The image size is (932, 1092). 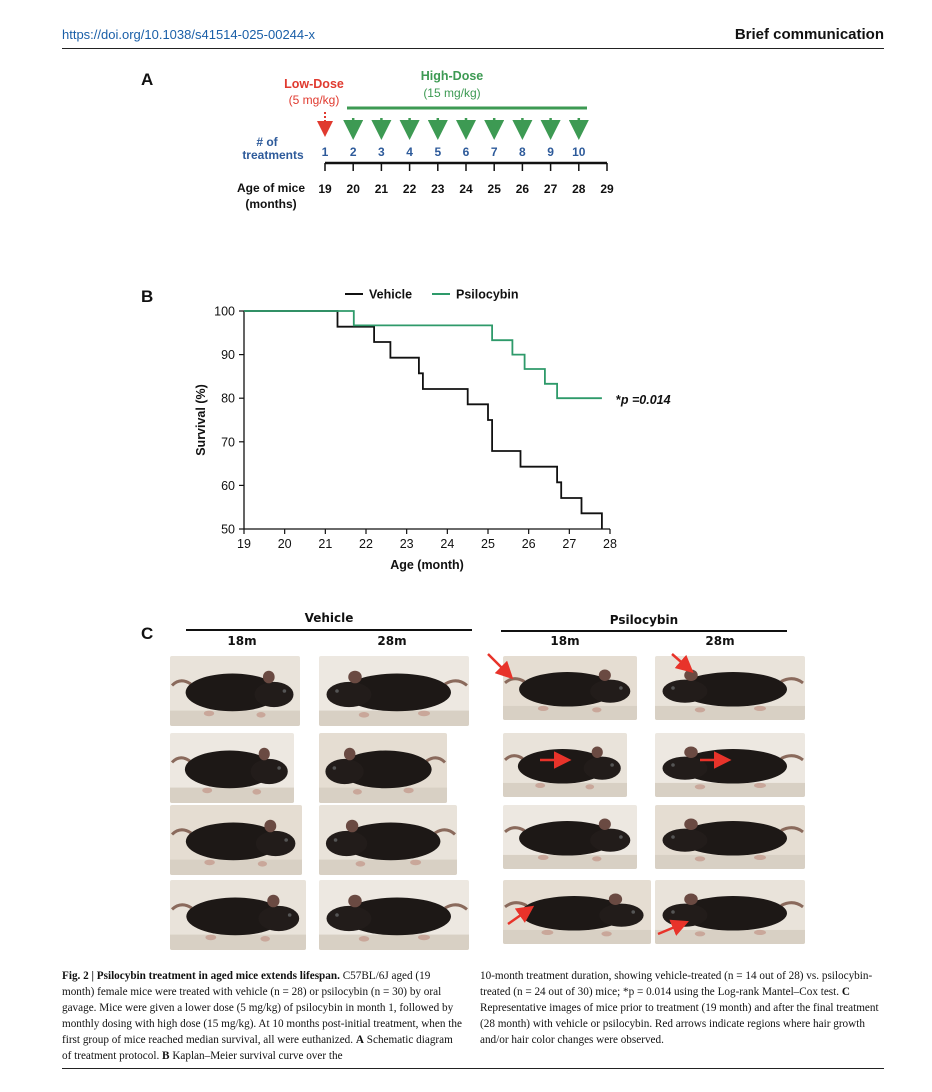 What do you see at coordinates (809, 34) in the screenshot?
I see `article-type: Brief communication` at bounding box center [809, 34].